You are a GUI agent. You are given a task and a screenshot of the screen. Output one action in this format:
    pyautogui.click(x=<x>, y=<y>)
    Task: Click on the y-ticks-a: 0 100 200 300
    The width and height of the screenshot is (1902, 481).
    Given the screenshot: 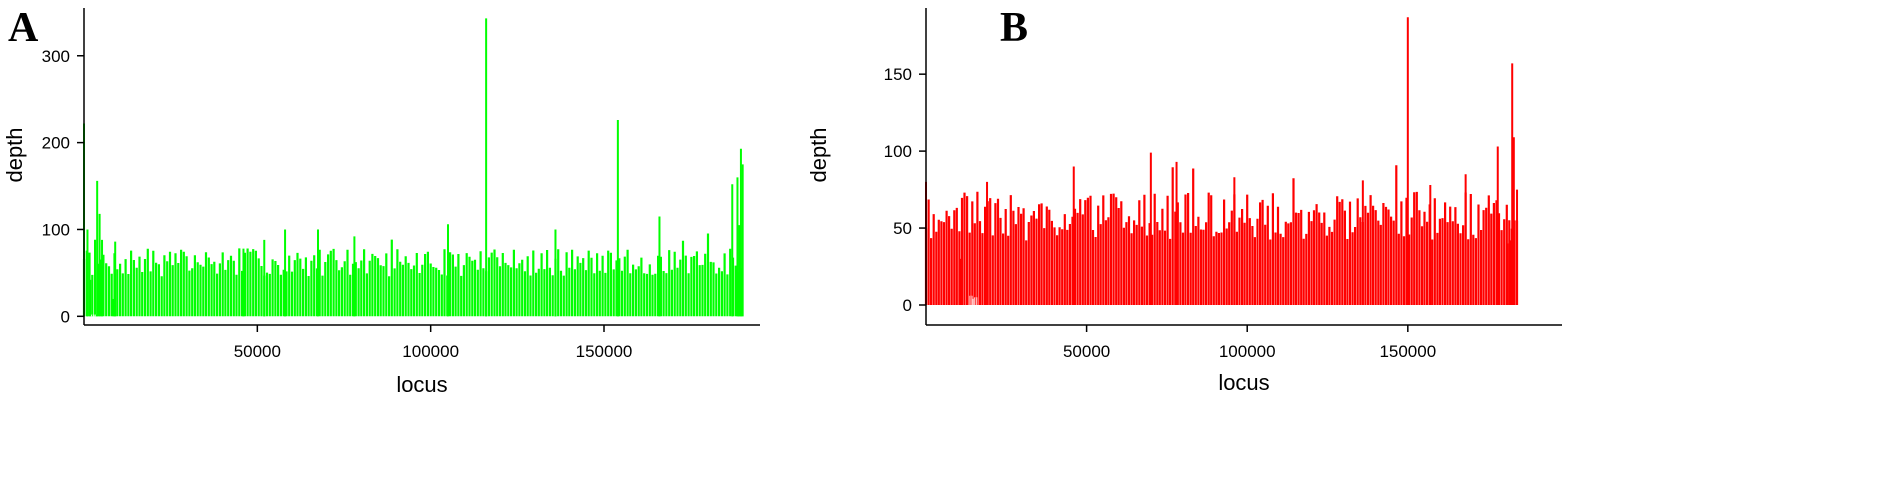 What is the action you would take?
    pyautogui.click(x=63, y=186)
    